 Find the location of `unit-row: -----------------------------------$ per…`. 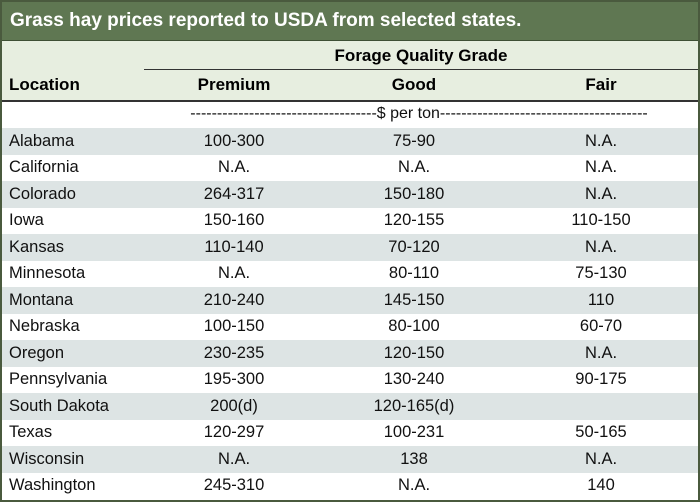

unit-row: -----------------------------------$ per… is located at coordinates (350, 115).